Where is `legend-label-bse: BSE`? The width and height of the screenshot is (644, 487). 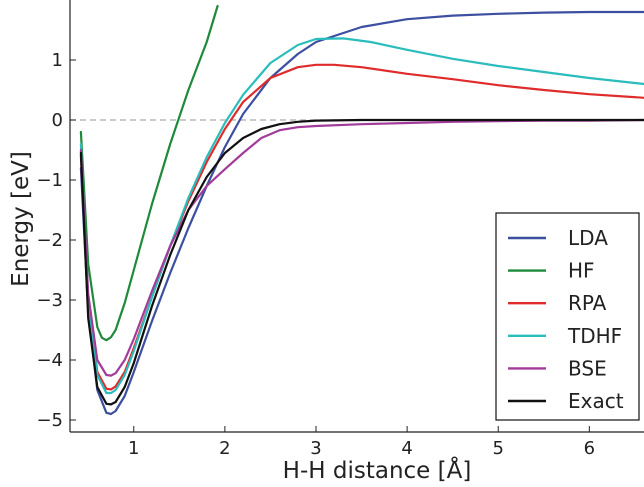
legend-label-bse: BSE is located at coordinates (587, 368).